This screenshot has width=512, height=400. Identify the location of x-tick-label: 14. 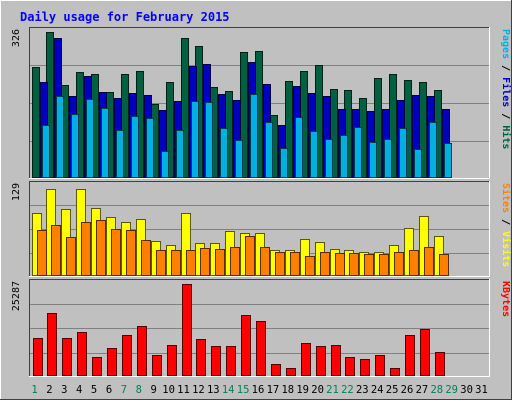
(228, 390).